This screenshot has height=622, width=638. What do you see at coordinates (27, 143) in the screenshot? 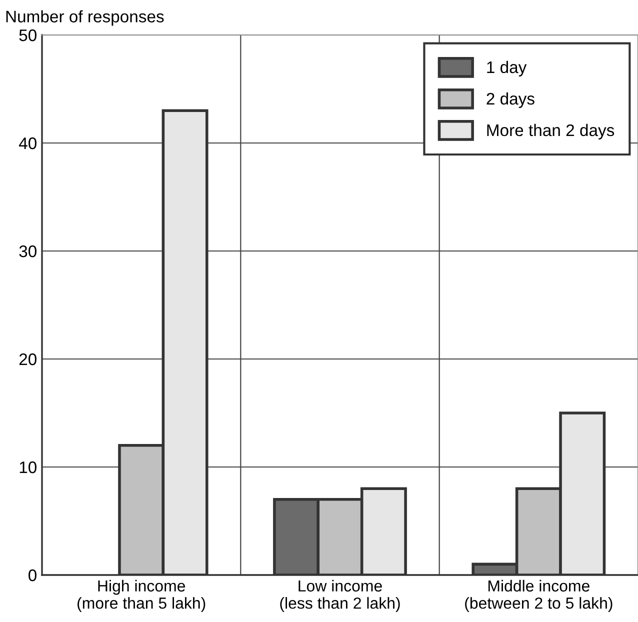
I see `y-tick-label: 40` at bounding box center [27, 143].